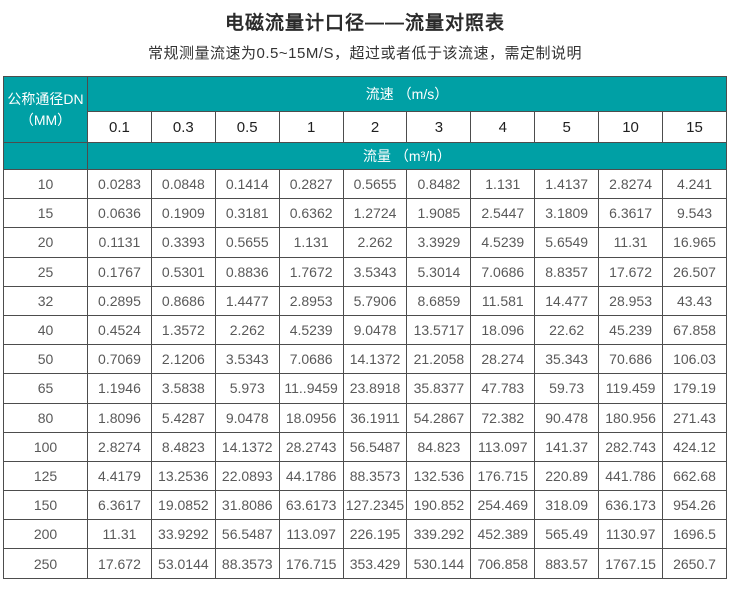  Describe the element at coordinates (503, 417) in the screenshot. I see `flow-value-cell: 72.382` at that location.